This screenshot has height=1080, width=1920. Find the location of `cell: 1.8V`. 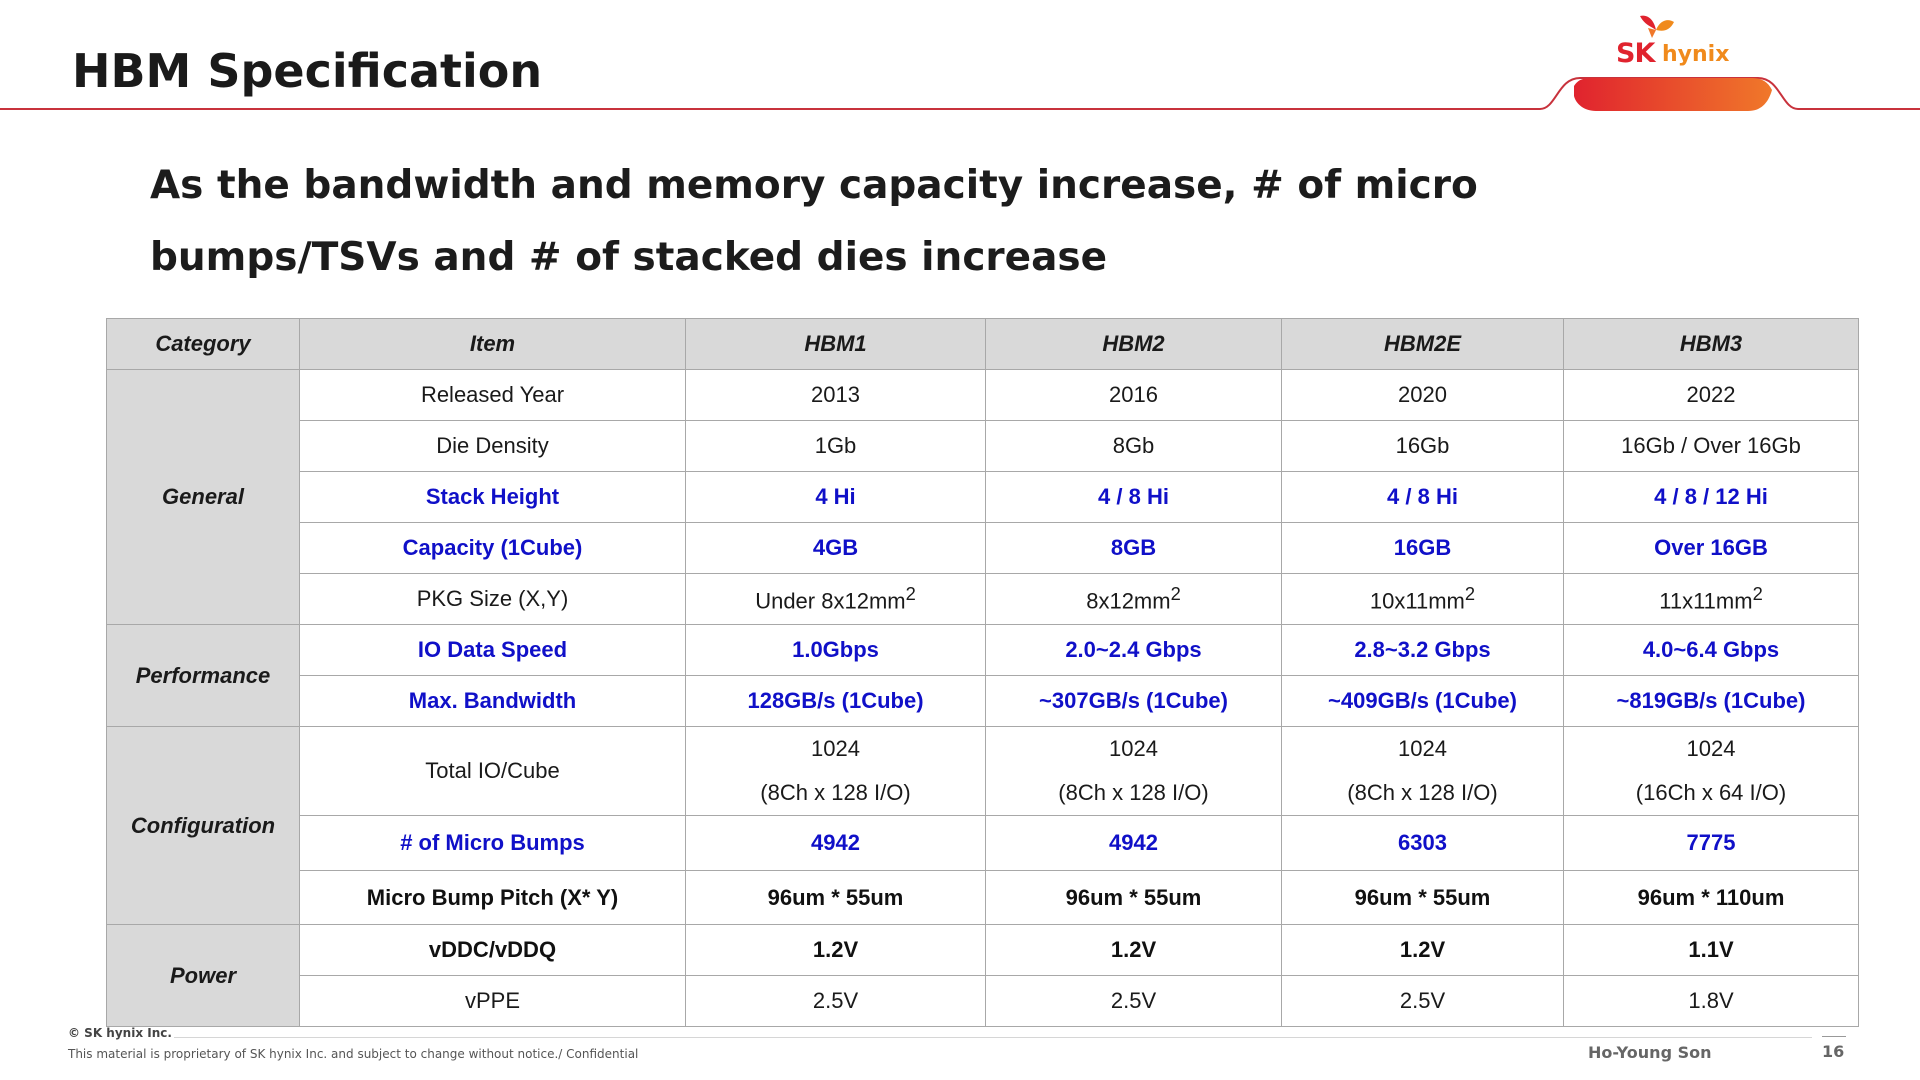

cell: 1.8V is located at coordinates (1711, 1001).